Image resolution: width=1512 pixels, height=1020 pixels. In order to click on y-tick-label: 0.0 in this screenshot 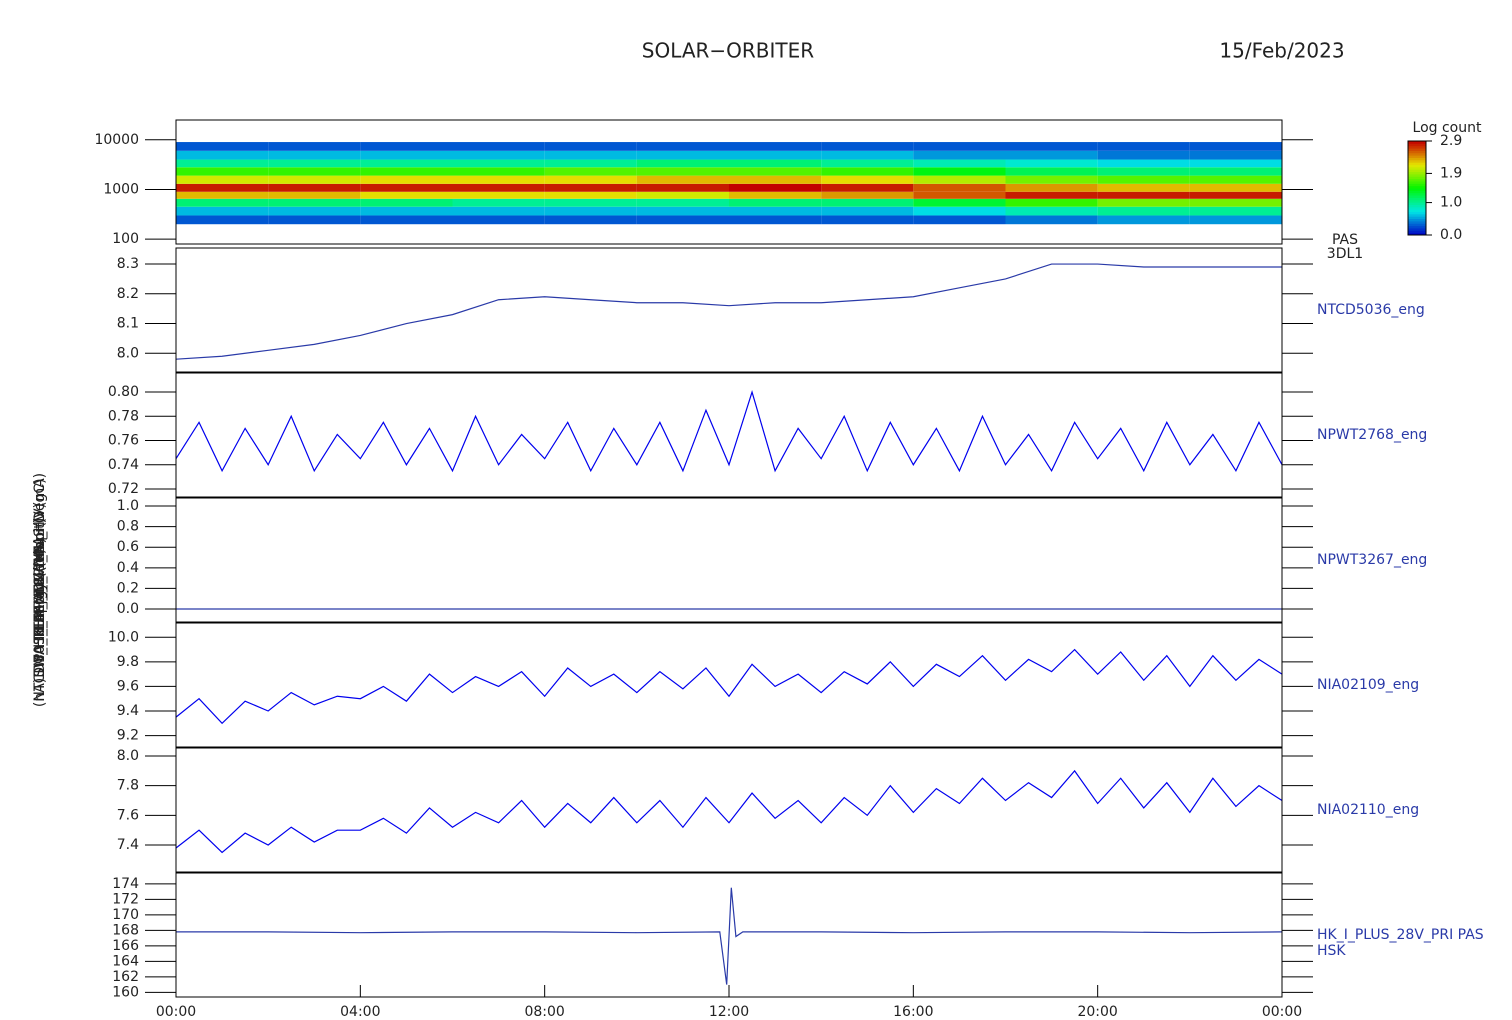, I will do `click(128, 609)`.